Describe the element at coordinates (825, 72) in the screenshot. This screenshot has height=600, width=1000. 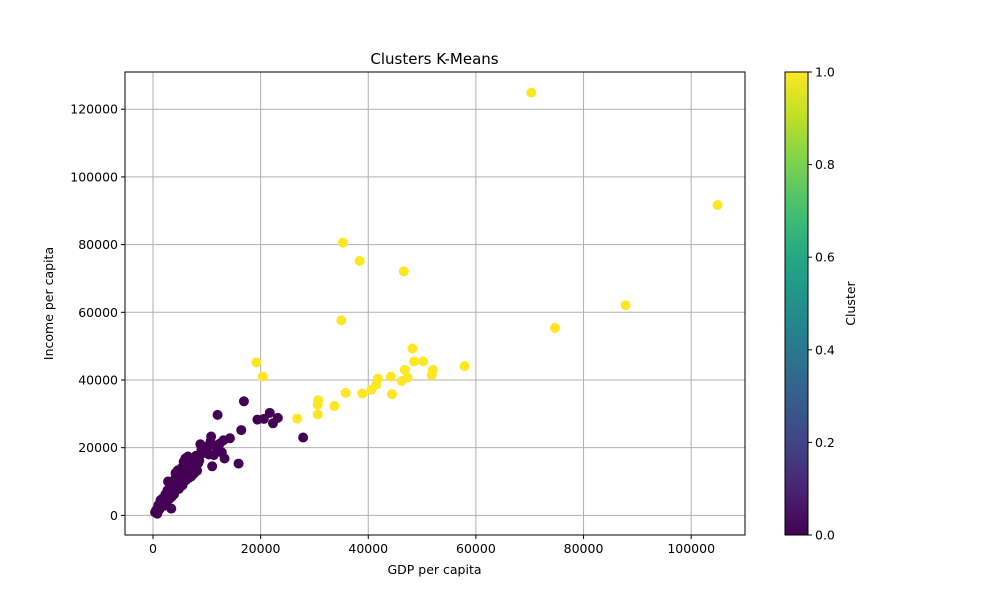
I see `colorbar-tick-label: 1.0` at that location.